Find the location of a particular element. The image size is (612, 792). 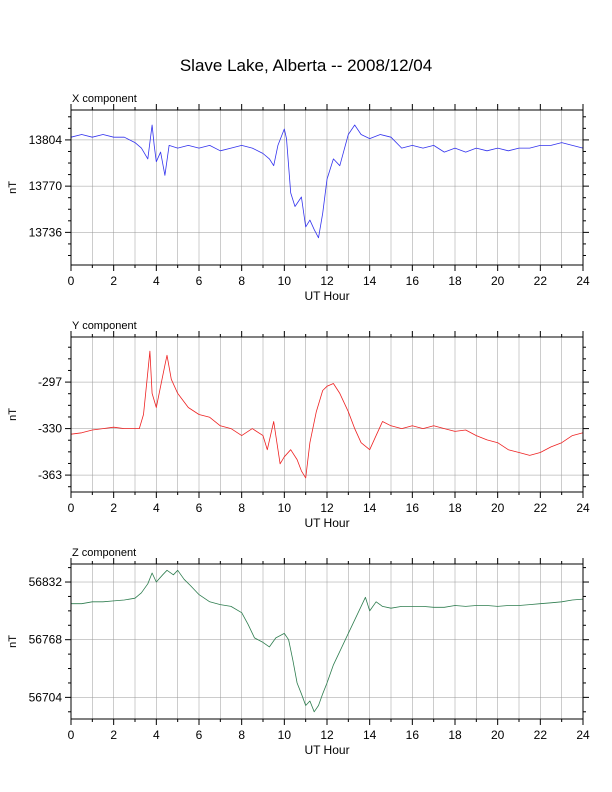

y-tick-label: 13736 is located at coordinates (46, 232).